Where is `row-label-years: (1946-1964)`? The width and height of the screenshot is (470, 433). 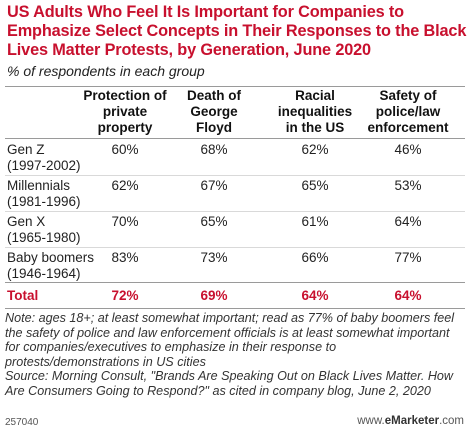
row-label-years: (1946-1964) is located at coordinates (44, 273).